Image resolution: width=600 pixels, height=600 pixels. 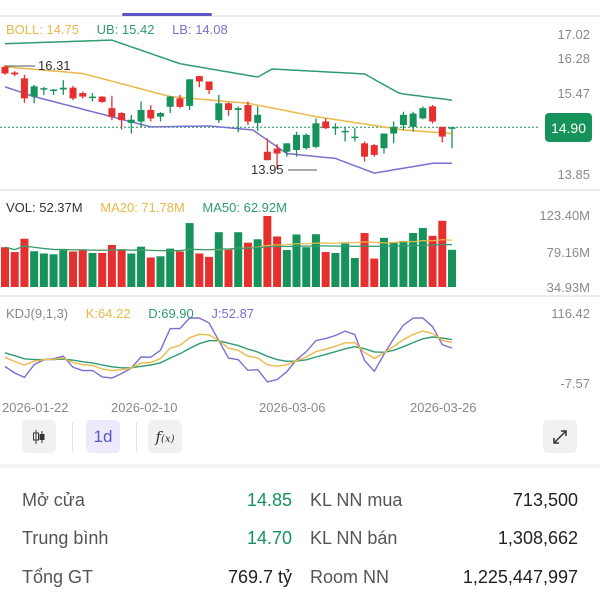 I want to click on ma50-line, so click(x=228, y=247).